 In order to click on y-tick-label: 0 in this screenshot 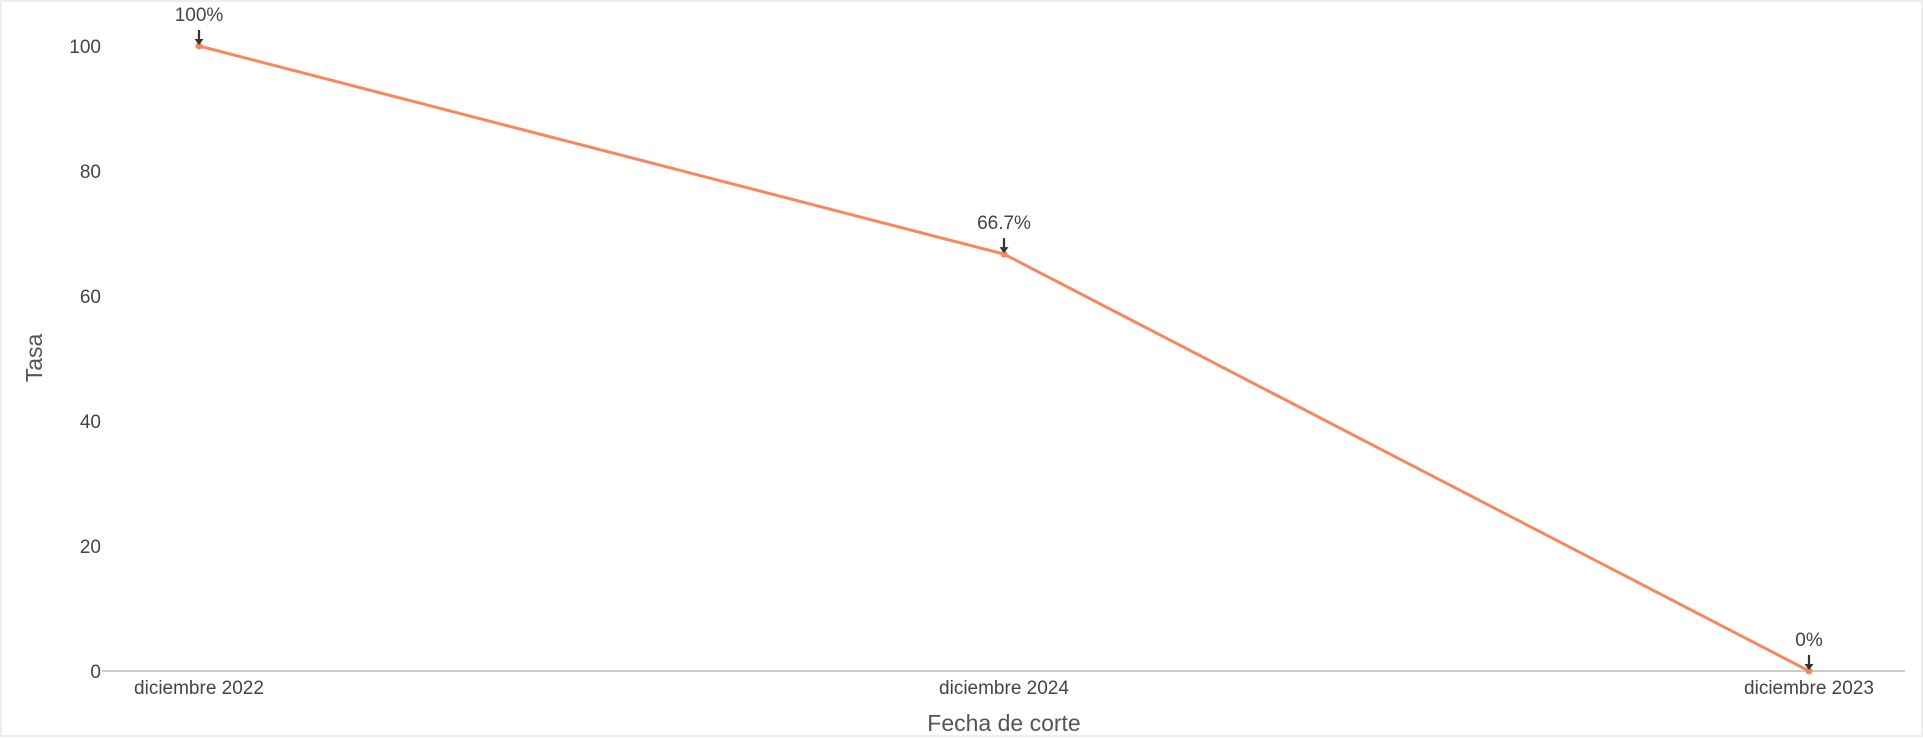, I will do `click(95, 672)`.